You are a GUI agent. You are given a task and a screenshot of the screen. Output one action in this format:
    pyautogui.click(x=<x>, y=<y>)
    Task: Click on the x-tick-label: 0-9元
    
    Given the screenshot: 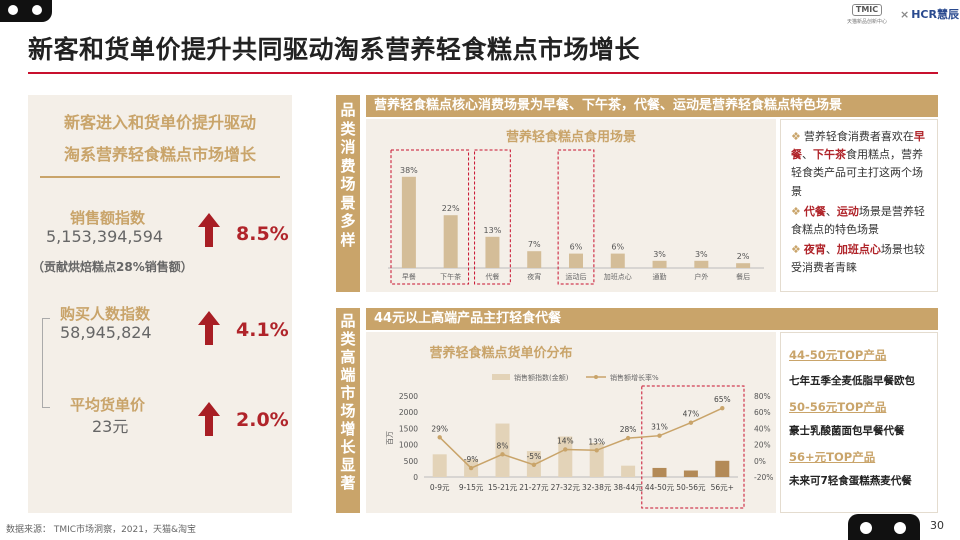 What is the action you would take?
    pyautogui.click(x=440, y=487)
    